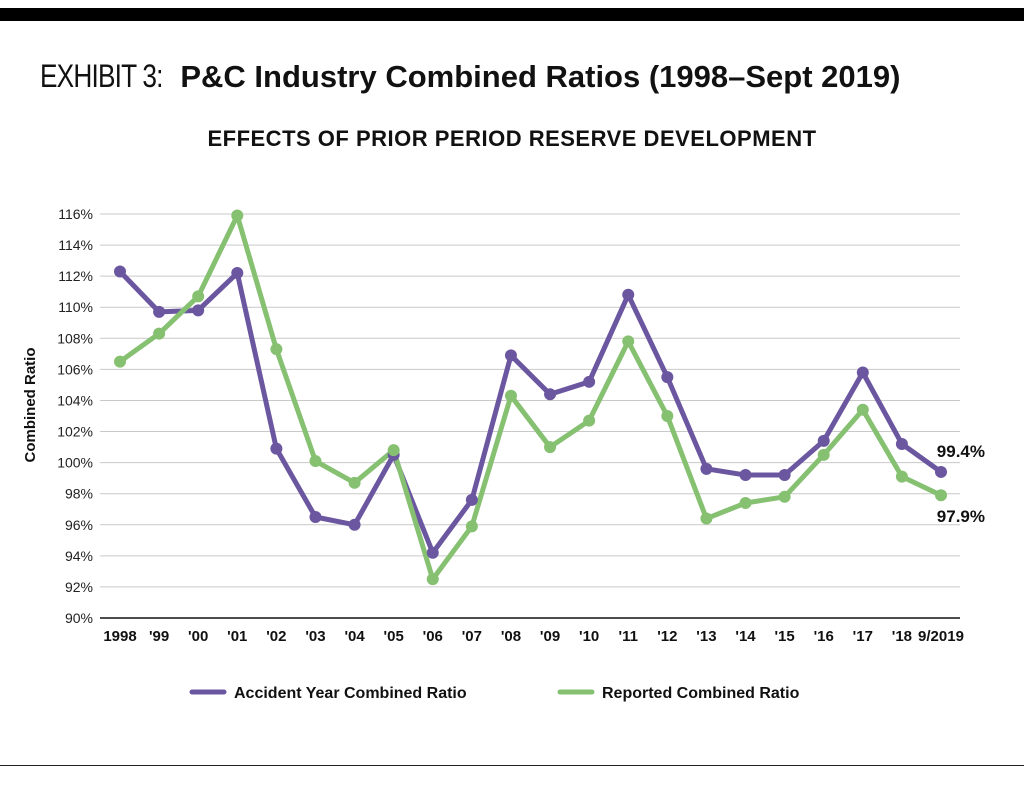 This screenshot has width=1024, height=787. Describe the element at coordinates (701, 693) in the screenshot. I see `legend-label: Reported Combined Ratio` at that location.